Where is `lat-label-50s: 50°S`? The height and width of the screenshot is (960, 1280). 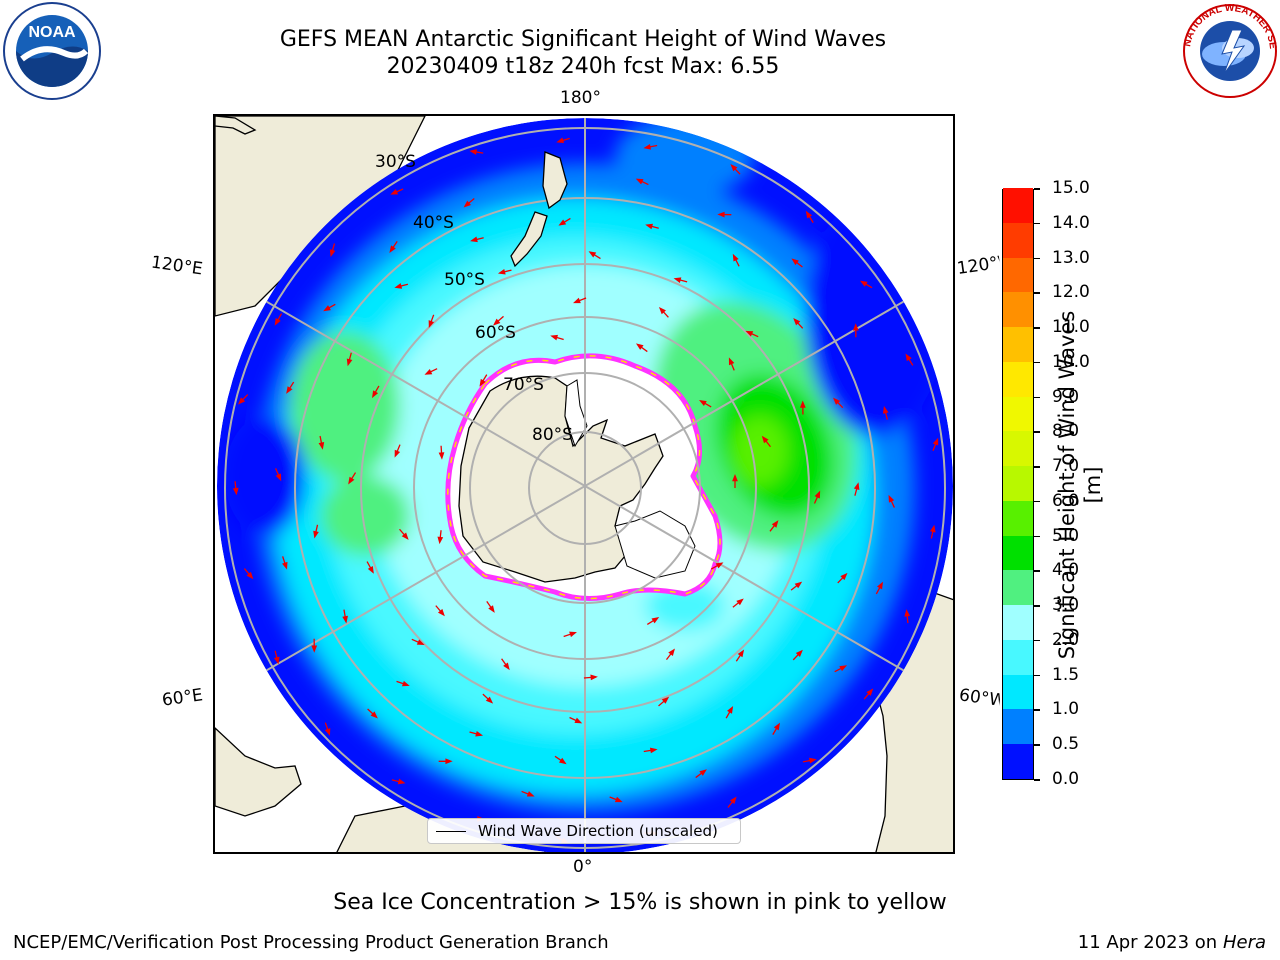
lat-label-50s: 50°S is located at coordinates (464, 280).